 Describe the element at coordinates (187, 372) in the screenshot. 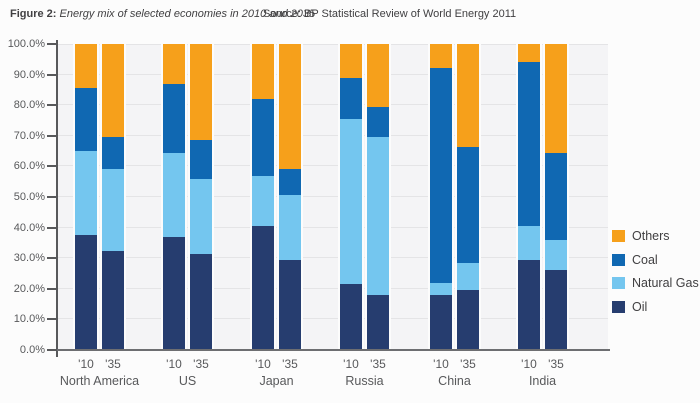

I see `x-label-block-us: '10 '35 US` at that location.